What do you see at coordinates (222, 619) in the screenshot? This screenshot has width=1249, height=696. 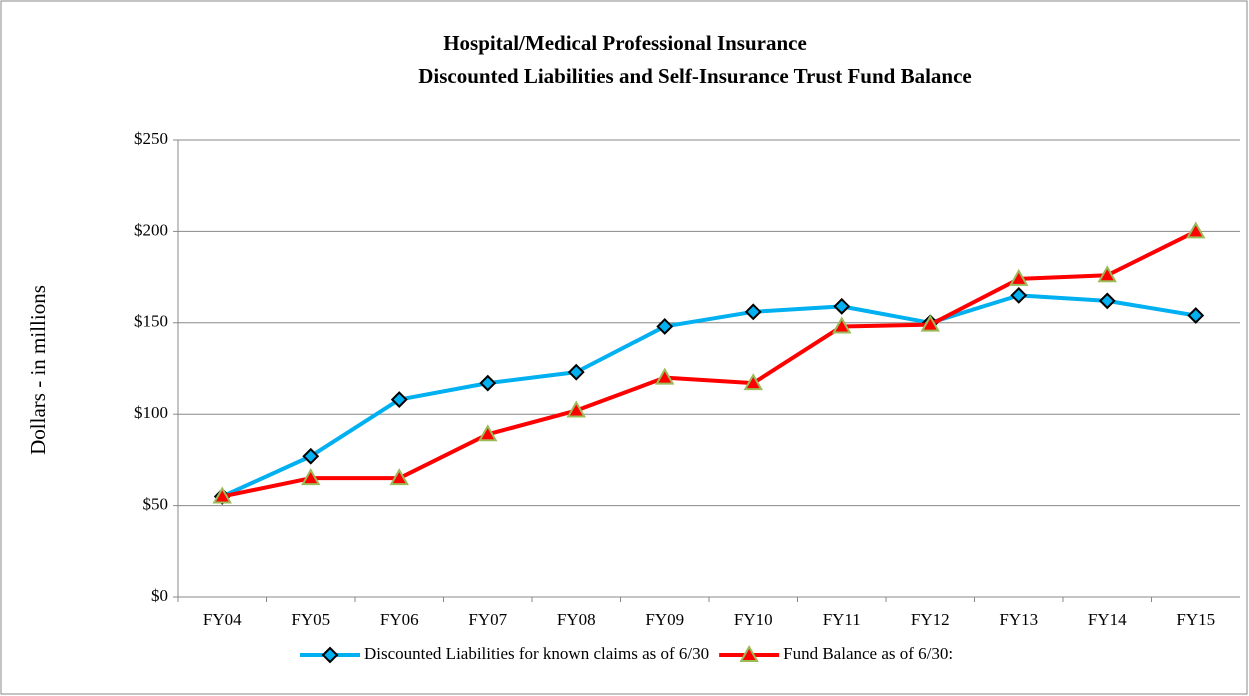 I see `x-tick-label: FY04` at bounding box center [222, 619].